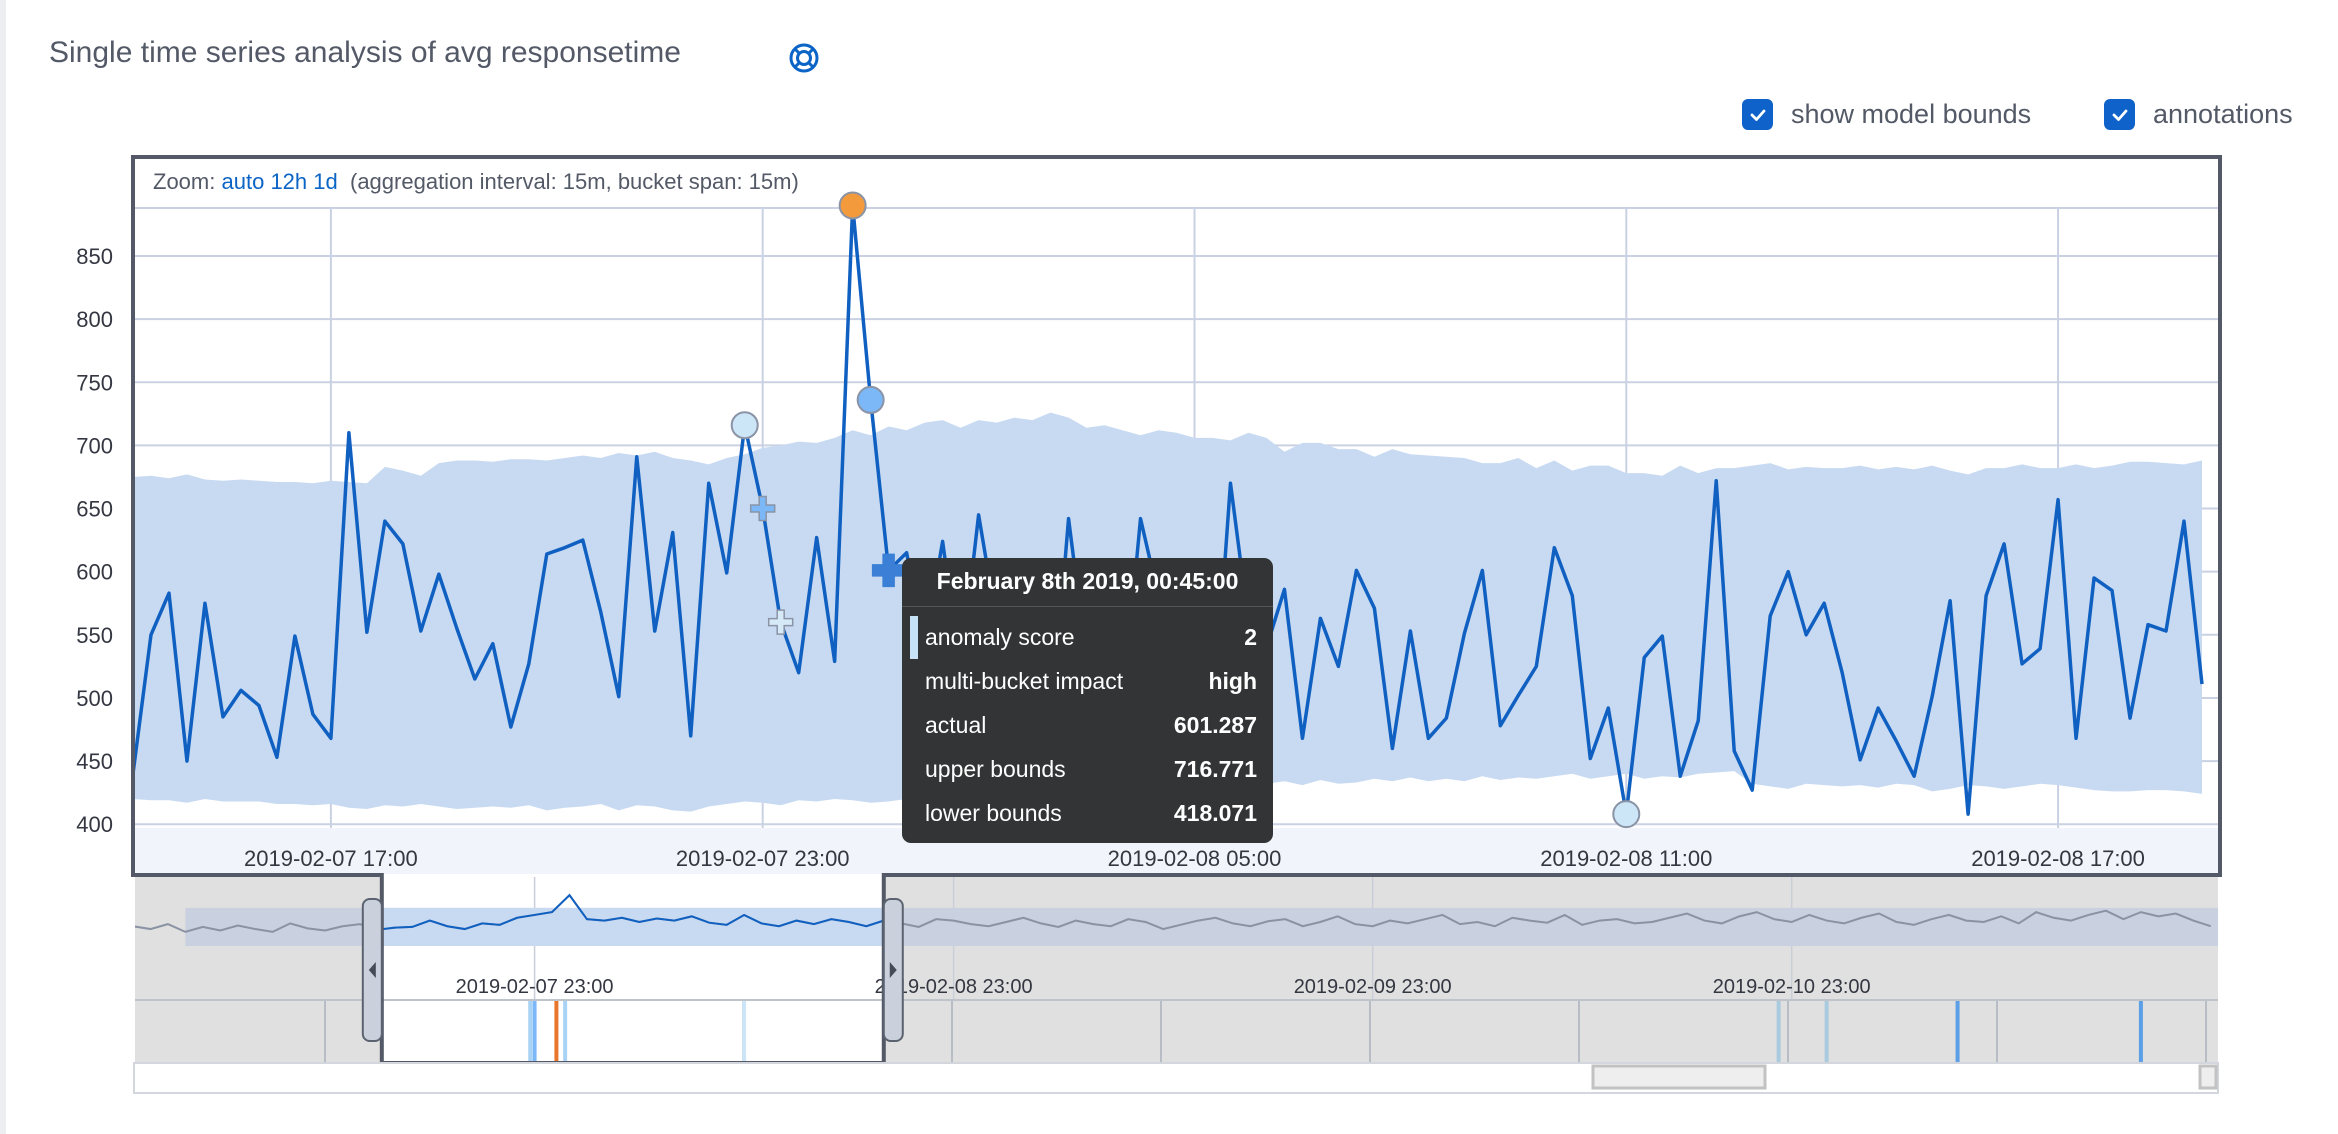 This screenshot has width=2338, height=1134. Describe the element at coordinates (1176, 1078) in the screenshot. I see `scrollbar-track` at that location.